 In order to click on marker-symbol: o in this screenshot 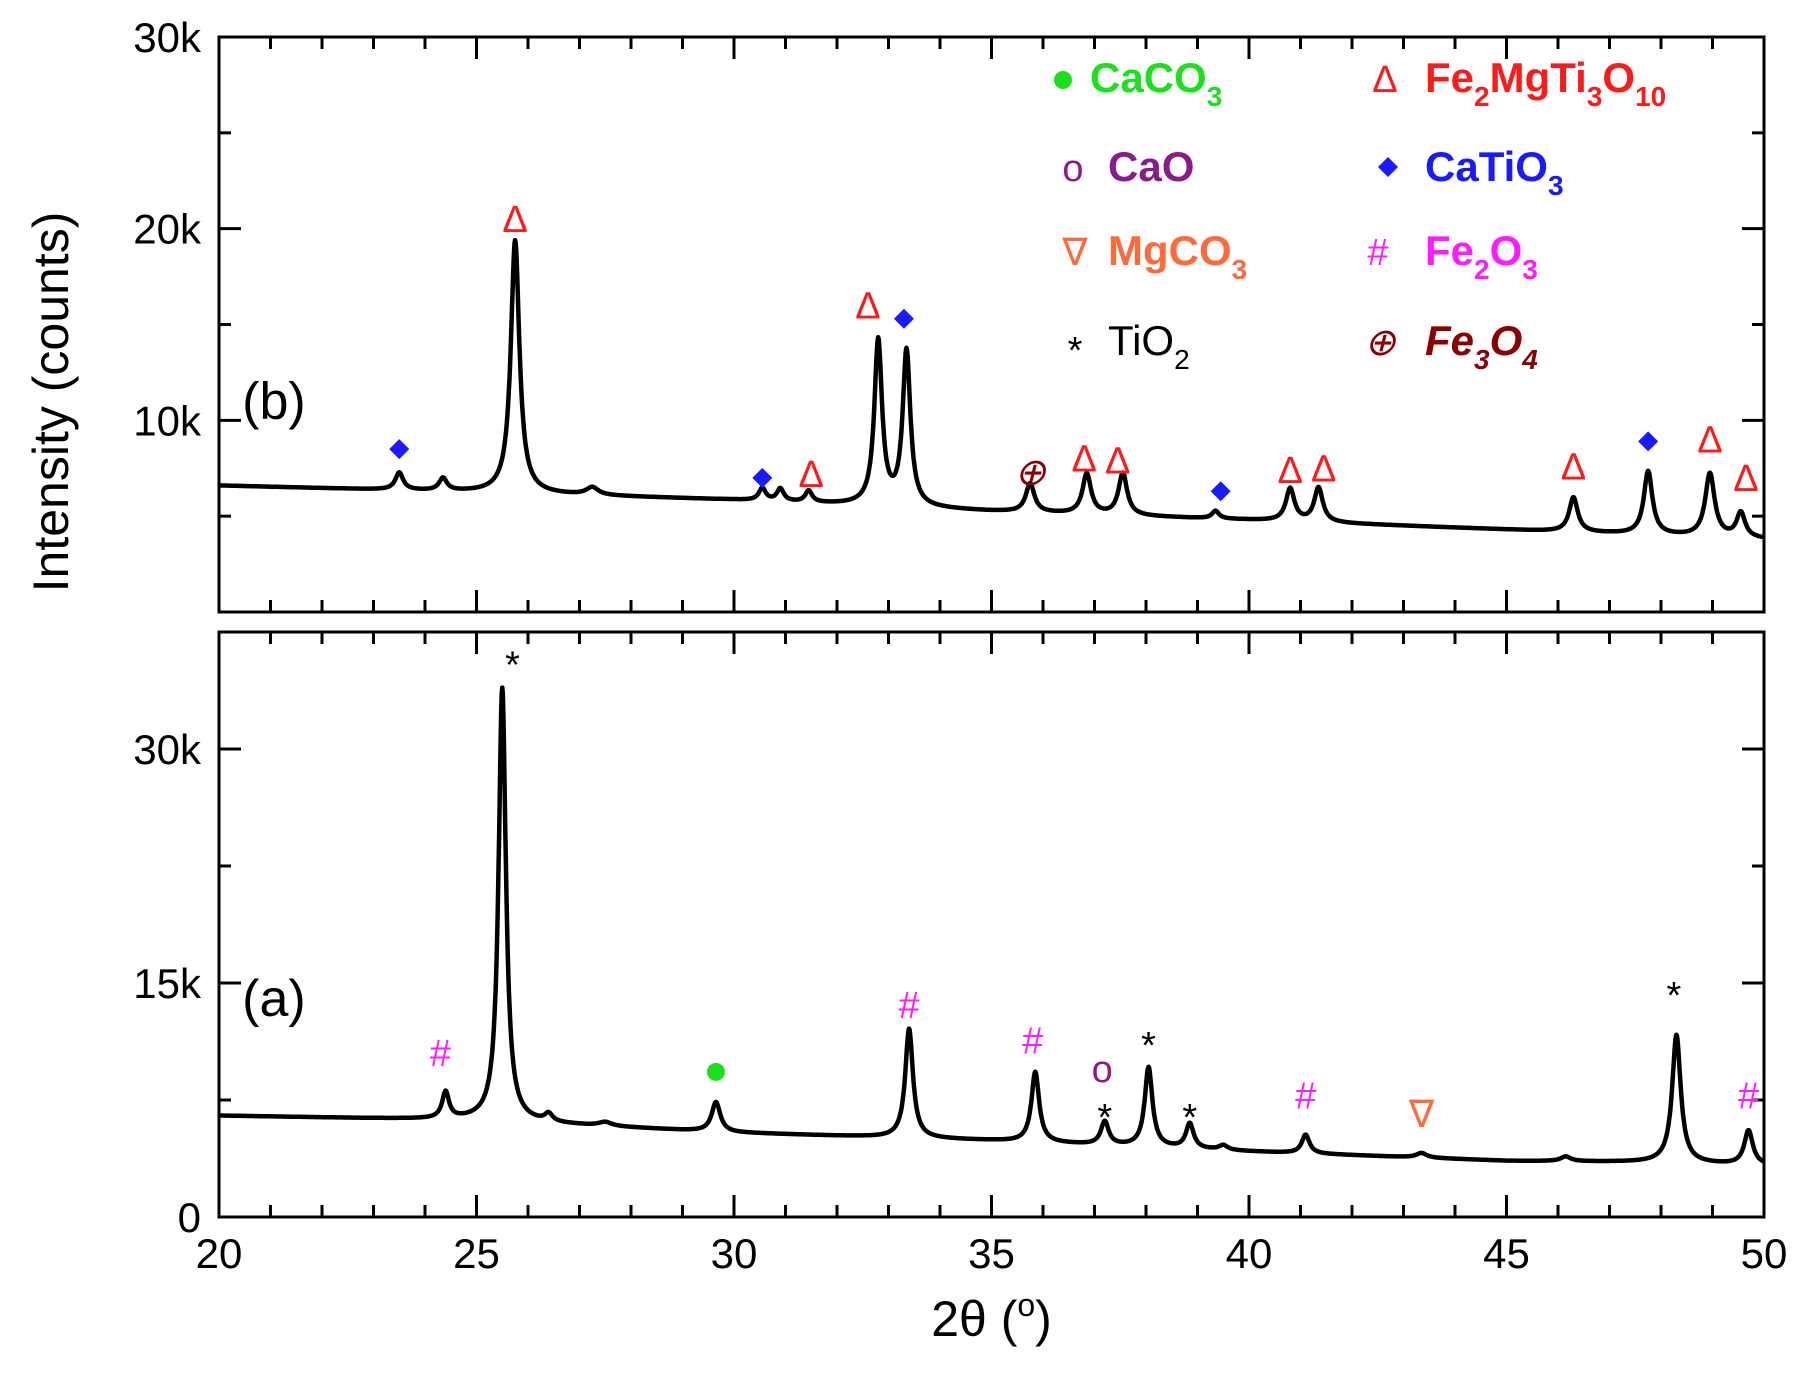, I will do `click(1102, 1070)`.